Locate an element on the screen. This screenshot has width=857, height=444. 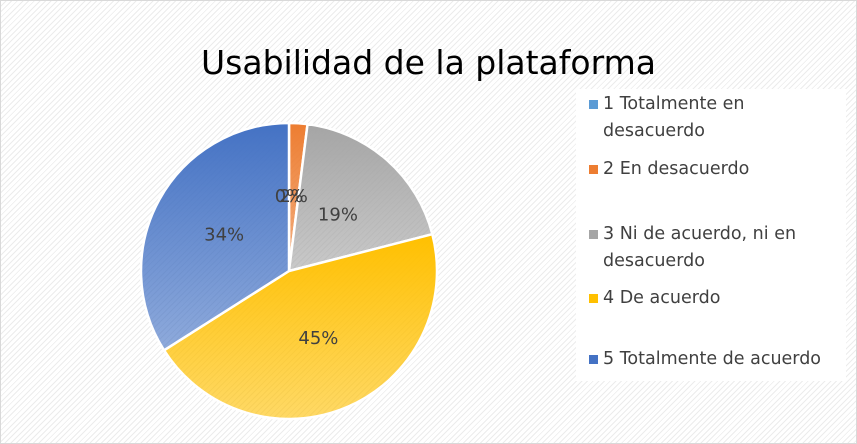
legend-entry: 3 Ni de acuerdo, ni en desacuerdo is located at coordinates (715, 248).